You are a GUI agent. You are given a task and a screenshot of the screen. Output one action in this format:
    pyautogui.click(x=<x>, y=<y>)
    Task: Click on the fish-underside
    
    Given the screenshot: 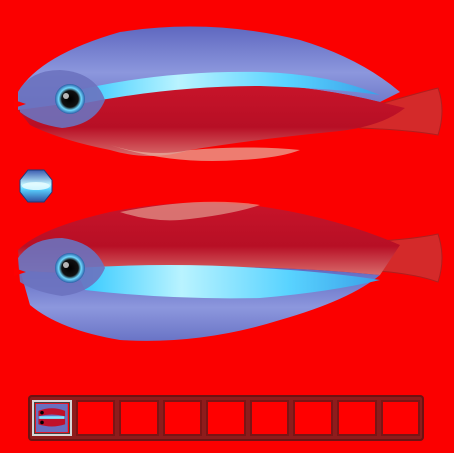 What is the action you would take?
    pyautogui.click(x=205, y=153)
    